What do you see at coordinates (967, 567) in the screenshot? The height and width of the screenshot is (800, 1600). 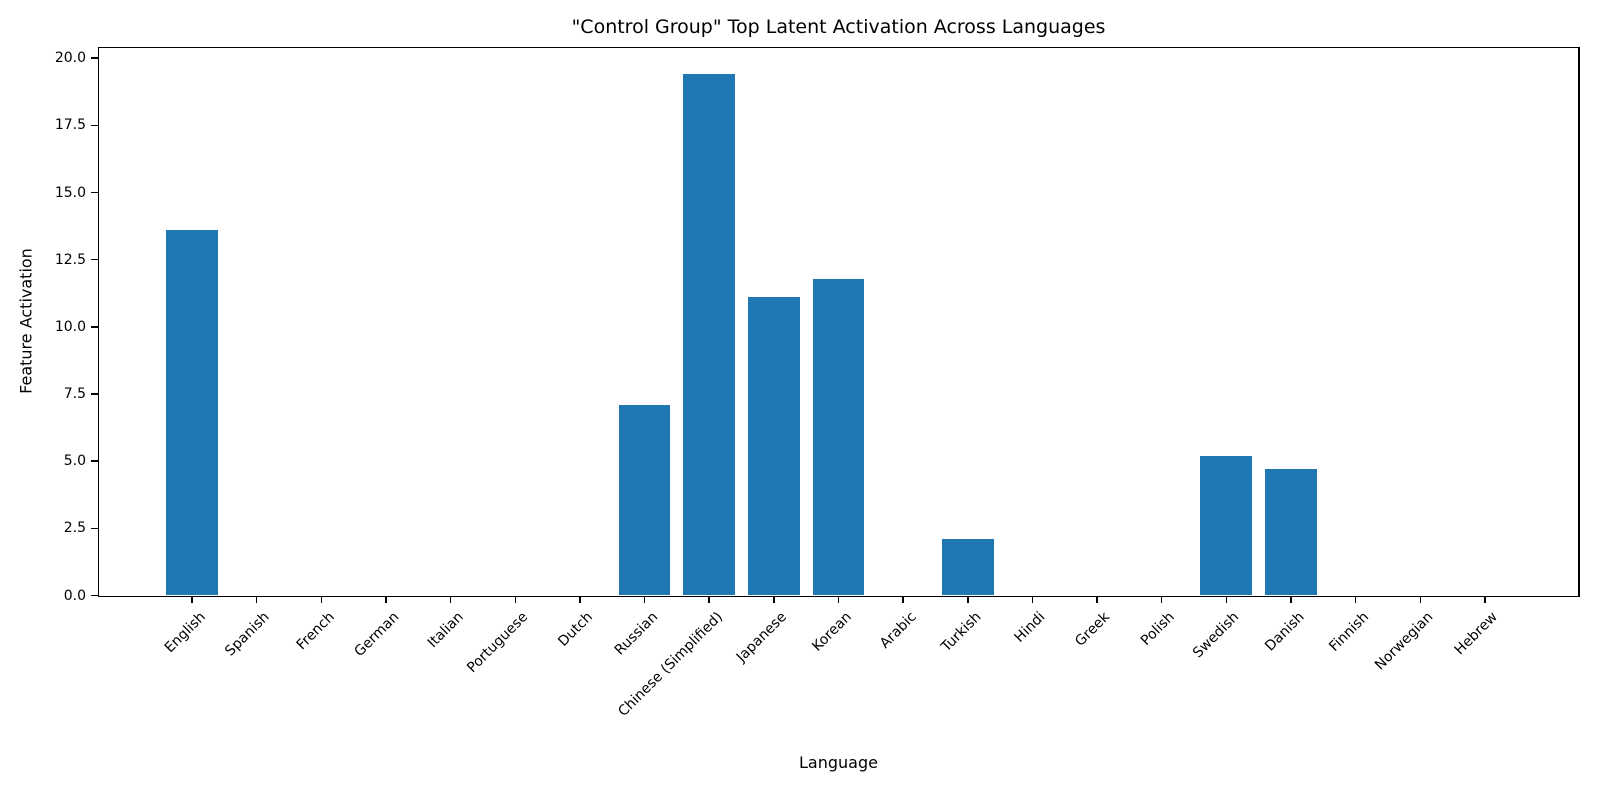 I see `bar-turkish` at bounding box center [967, 567].